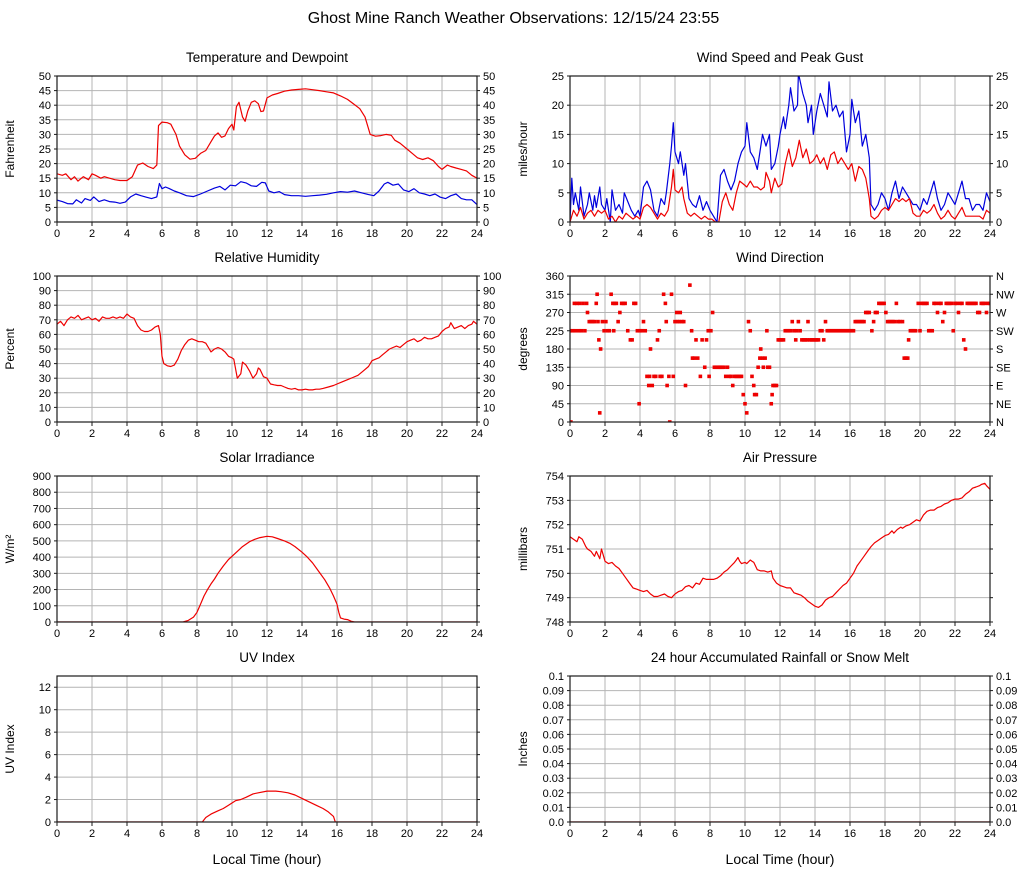 The image size is (1027, 878). Describe the element at coordinates (554, 526) in the screenshot. I see `svg-text: 752` at that location.